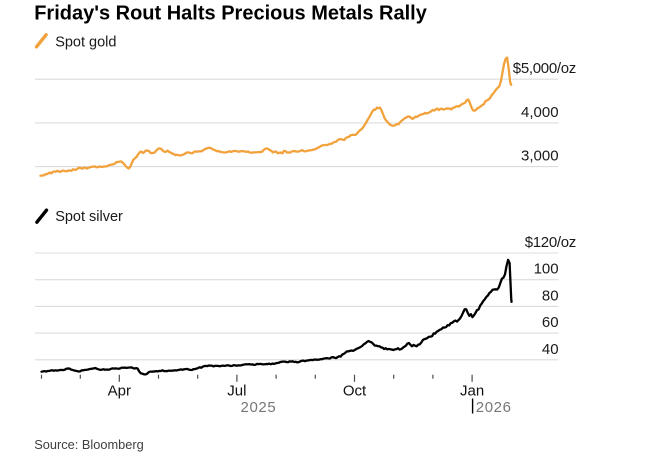 Image resolution: width=647 pixels, height=462 pixels. What do you see at coordinates (550, 349) in the screenshot?
I see `svg-text: 40` at bounding box center [550, 349].